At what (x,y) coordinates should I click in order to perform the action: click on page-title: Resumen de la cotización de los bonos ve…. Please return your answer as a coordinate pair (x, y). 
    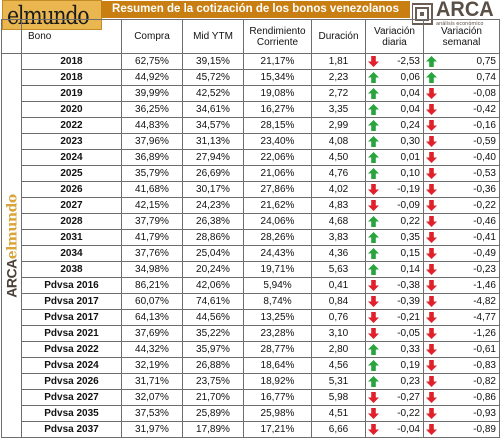
    Looking at the image, I should click on (255, 9).